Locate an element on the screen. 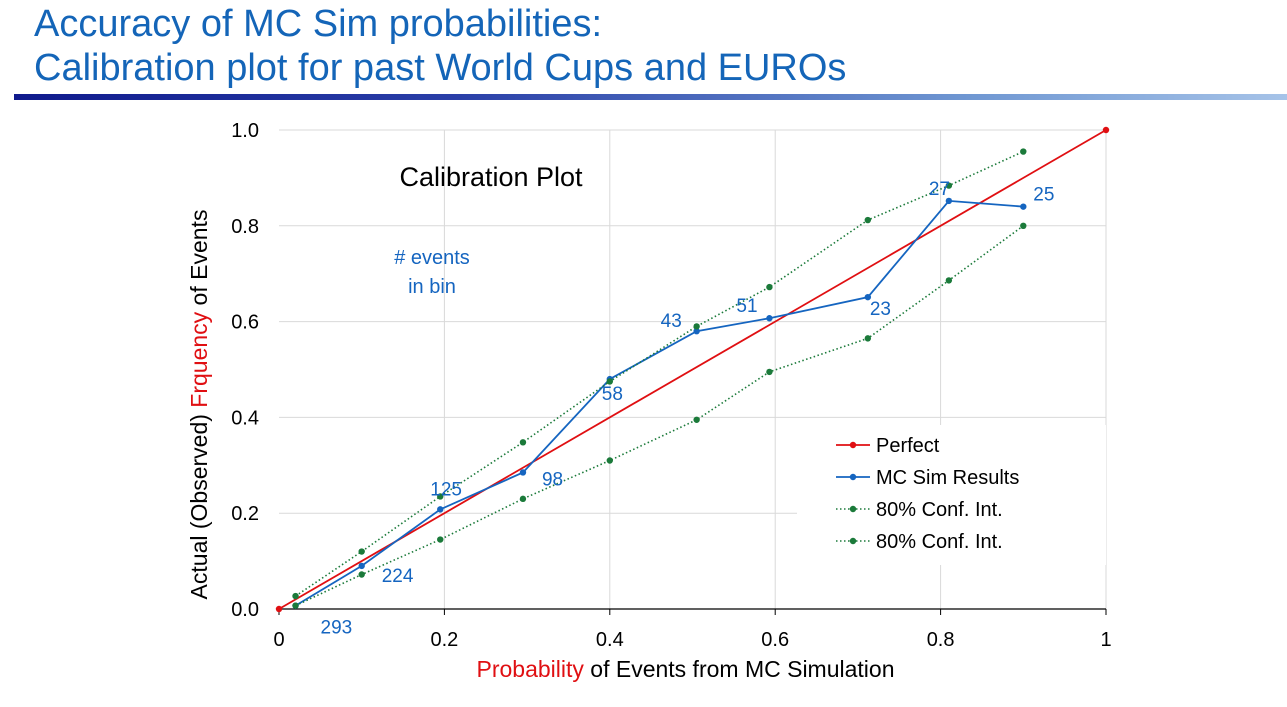 This screenshot has height=707, width=1287. bin-count-label: 43 is located at coordinates (671, 321).